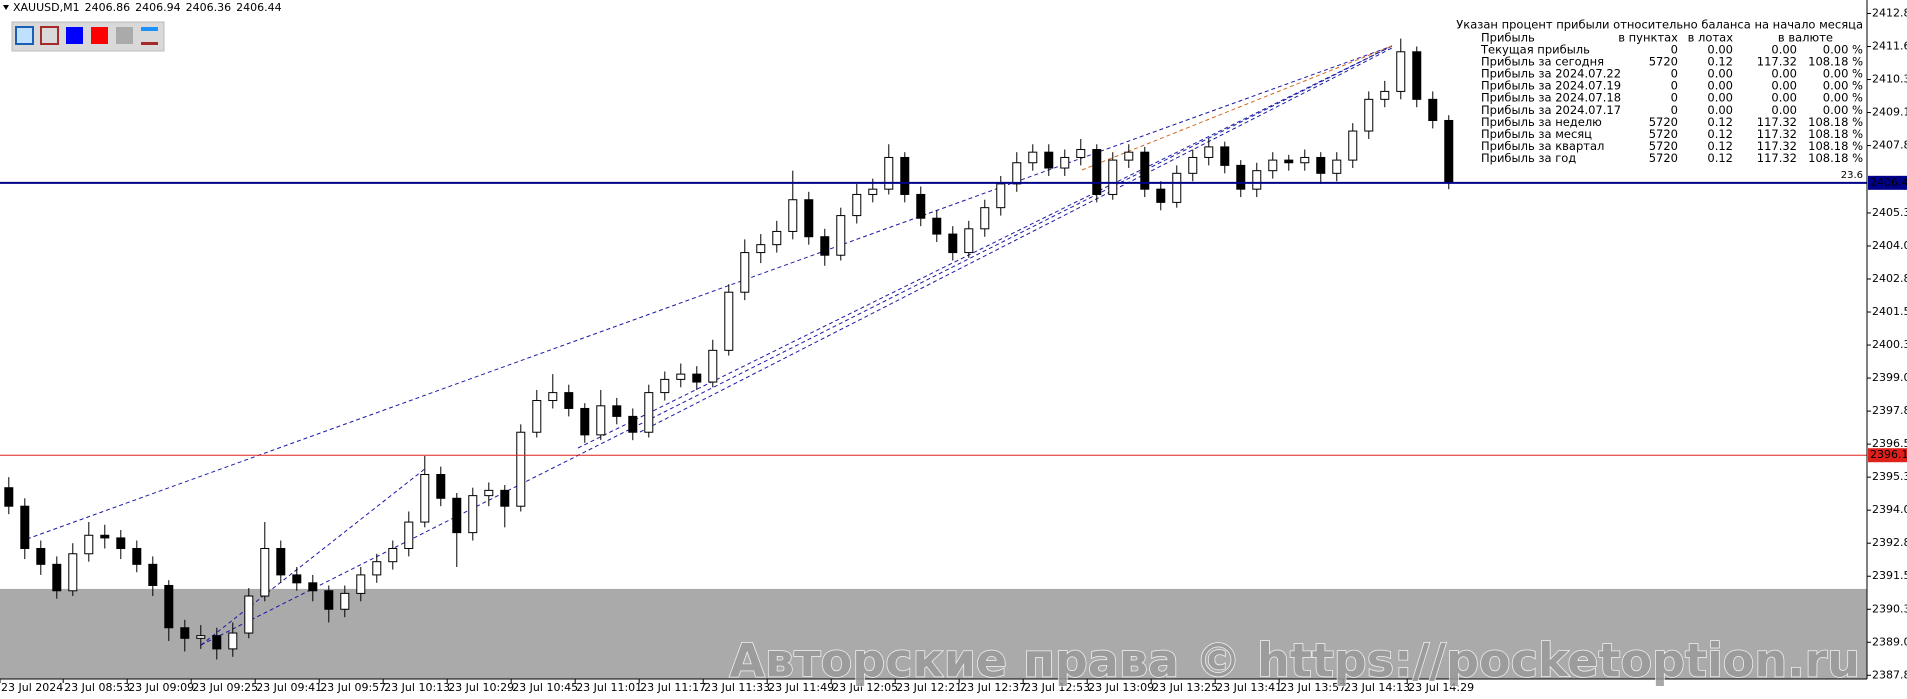 The width and height of the screenshot is (1907, 699). I want to click on price-label: 2396.13, so click(1888, 454).